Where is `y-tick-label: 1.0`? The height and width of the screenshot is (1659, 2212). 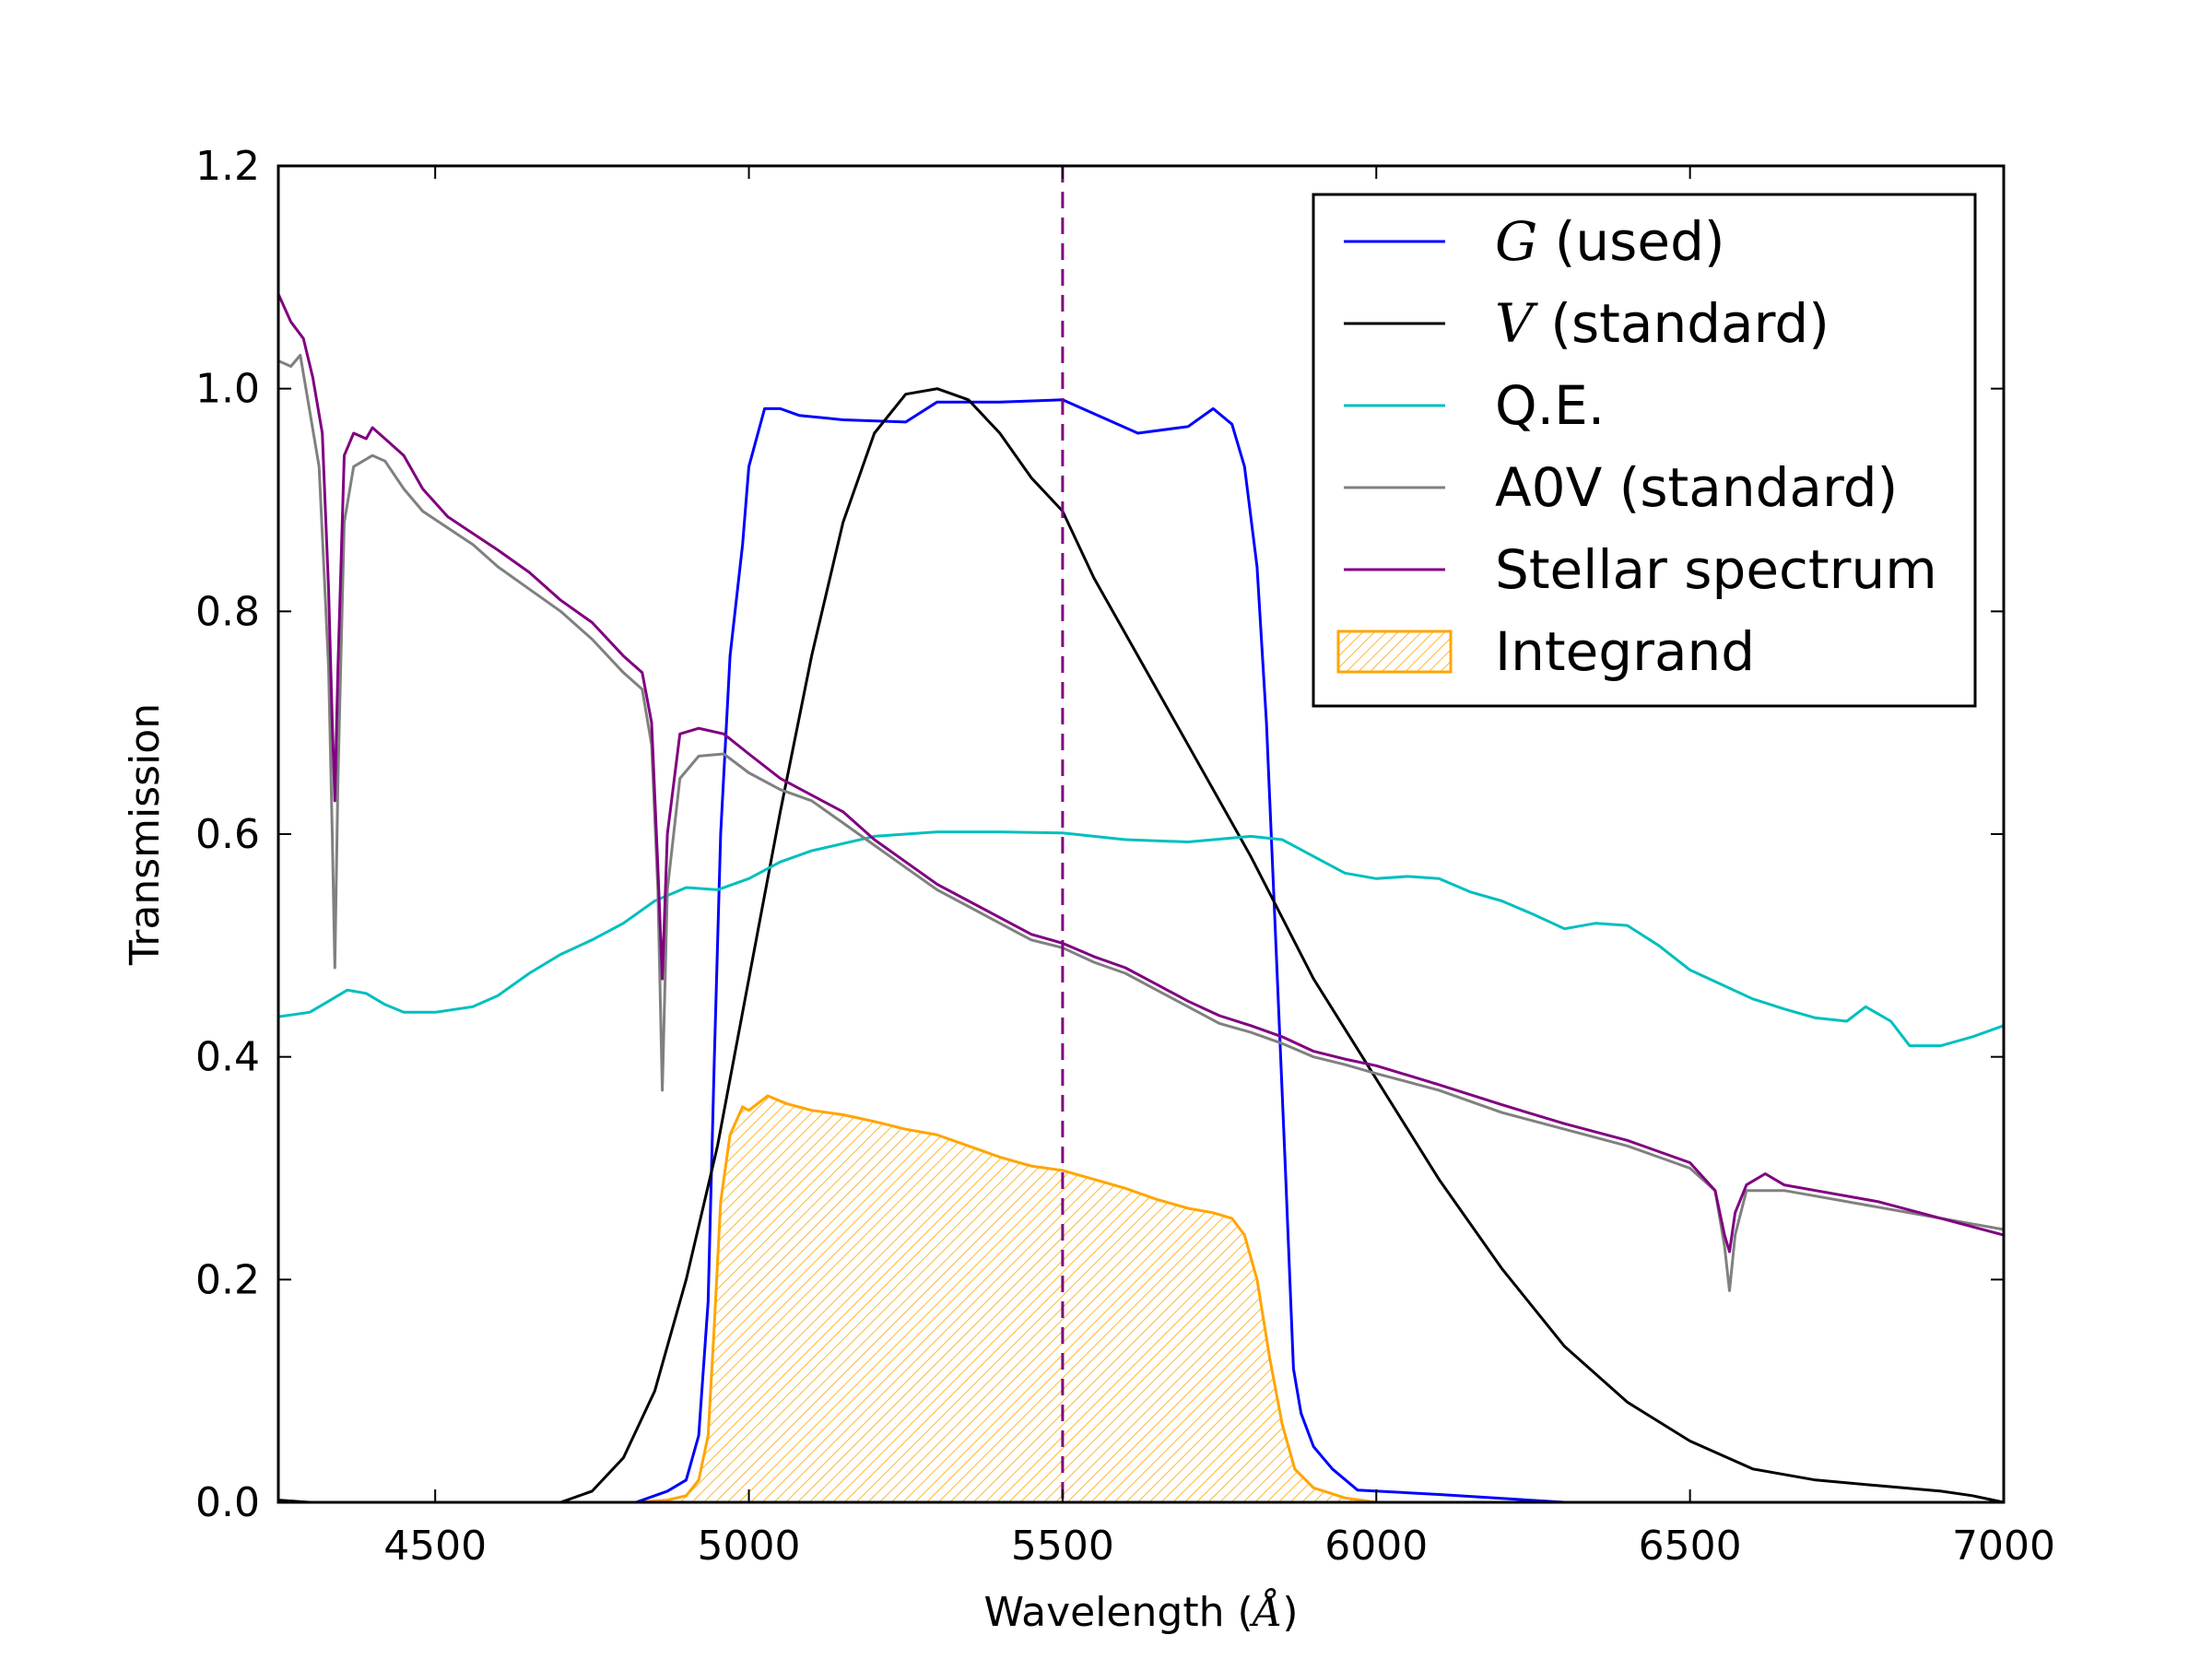
y-tick-label: 1.0 is located at coordinates (227, 389).